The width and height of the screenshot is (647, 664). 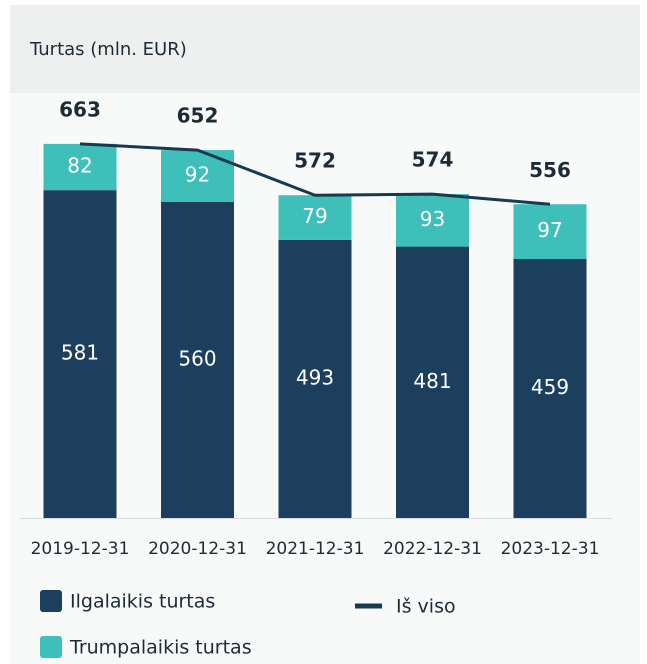 I want to click on value-label: 560, so click(x=197, y=359).